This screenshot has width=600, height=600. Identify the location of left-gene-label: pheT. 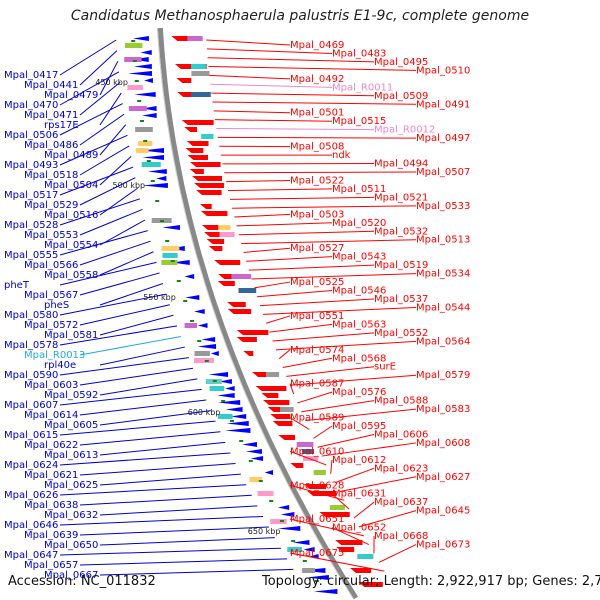
(17, 285).